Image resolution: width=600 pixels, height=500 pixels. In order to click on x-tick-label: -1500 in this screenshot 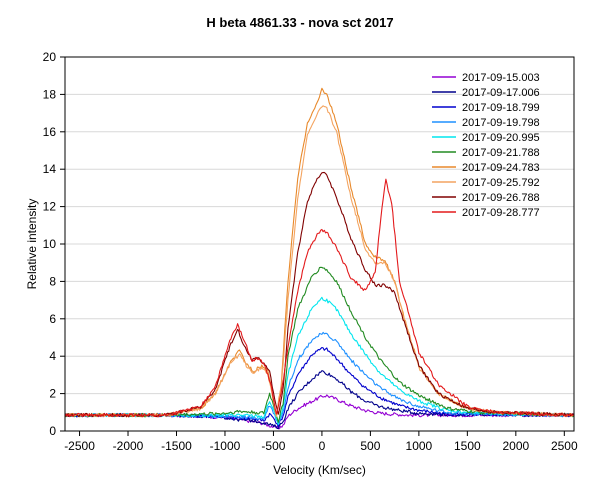, I will do `click(176, 446)`.